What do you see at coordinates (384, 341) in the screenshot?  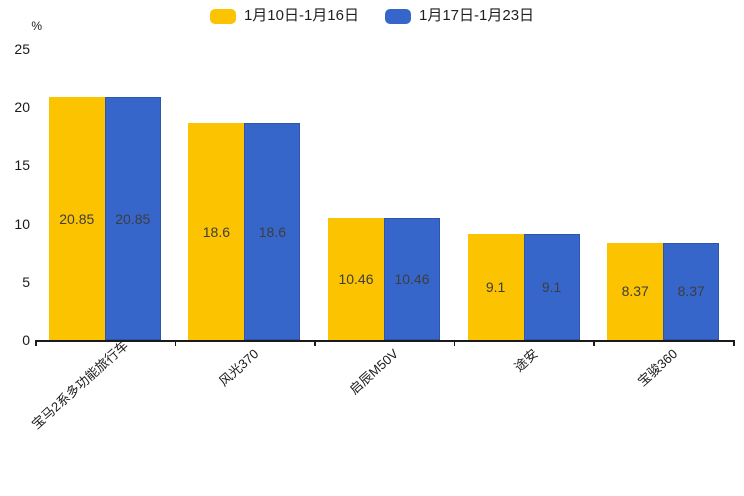 I see `x-axis-line` at bounding box center [384, 341].